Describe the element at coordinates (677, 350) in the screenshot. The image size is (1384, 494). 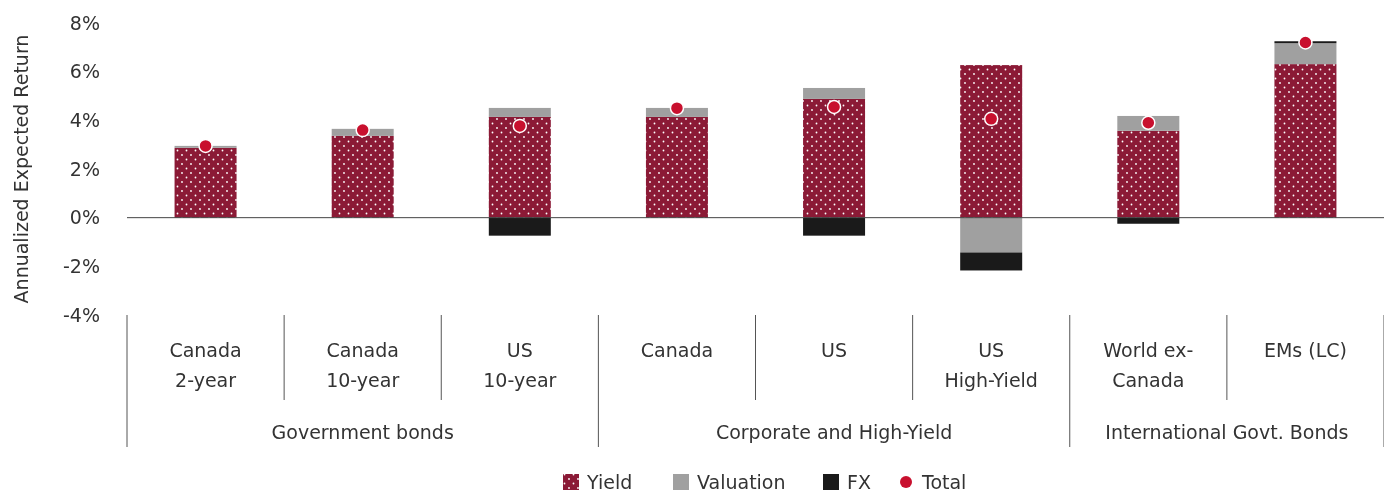
I see `x-tick-label: Canada` at that location.